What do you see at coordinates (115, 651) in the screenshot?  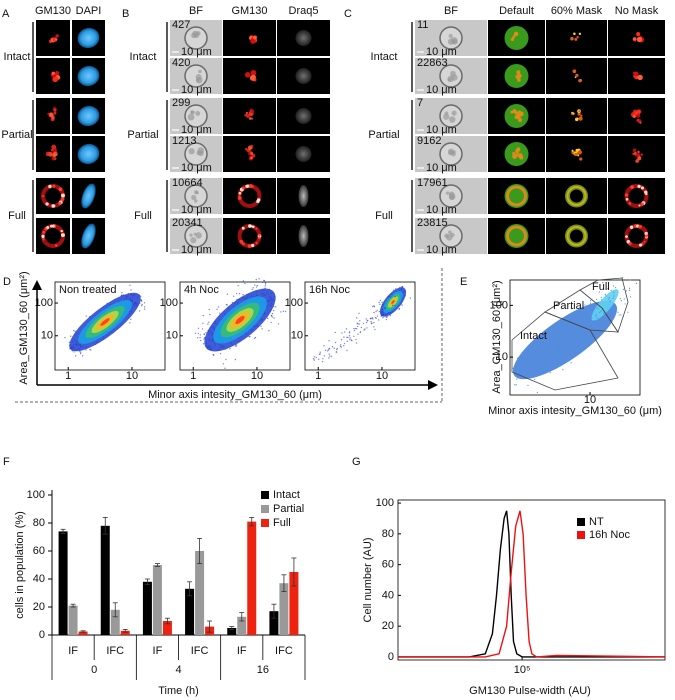 I see `x-tick-label: IFC` at bounding box center [115, 651].